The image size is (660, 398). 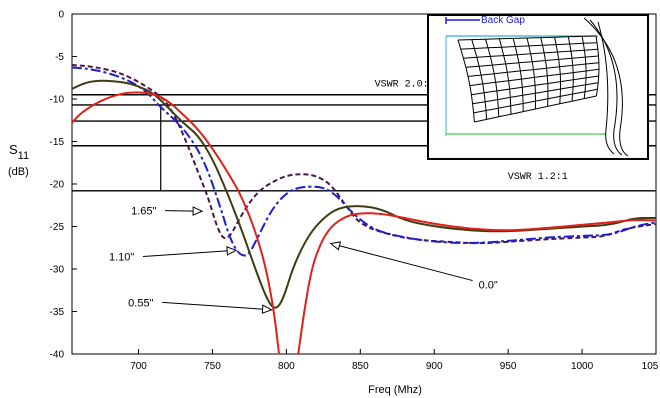 What do you see at coordinates (59, 57) in the screenshot?
I see `y-tick-label: -5` at bounding box center [59, 57].